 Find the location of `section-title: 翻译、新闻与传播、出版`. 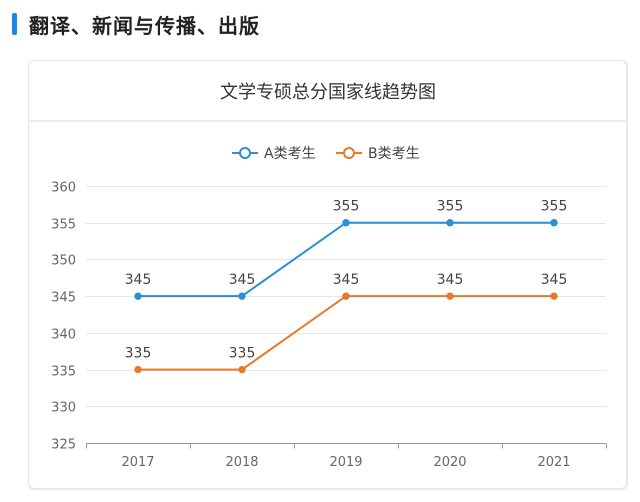

section-title: 翻译、新闻与传播、出版 is located at coordinates (144, 25).